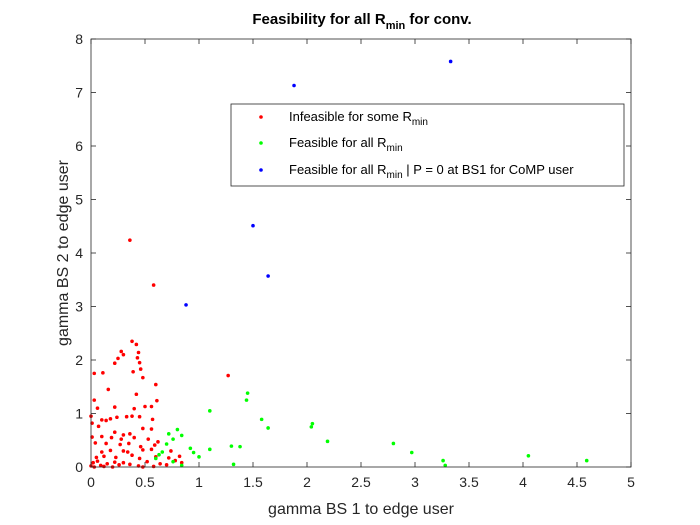  What do you see at coordinates (79, 200) in the screenshot?
I see `y-tick-label: 5` at bounding box center [79, 200].